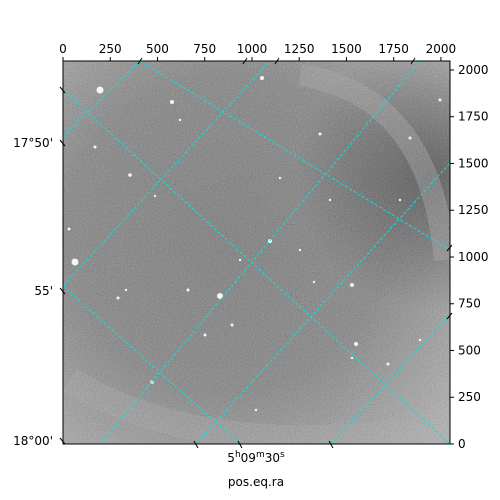 The image size is (500, 500). I want to click on top-tick-label: 1750, so click(393, 49).